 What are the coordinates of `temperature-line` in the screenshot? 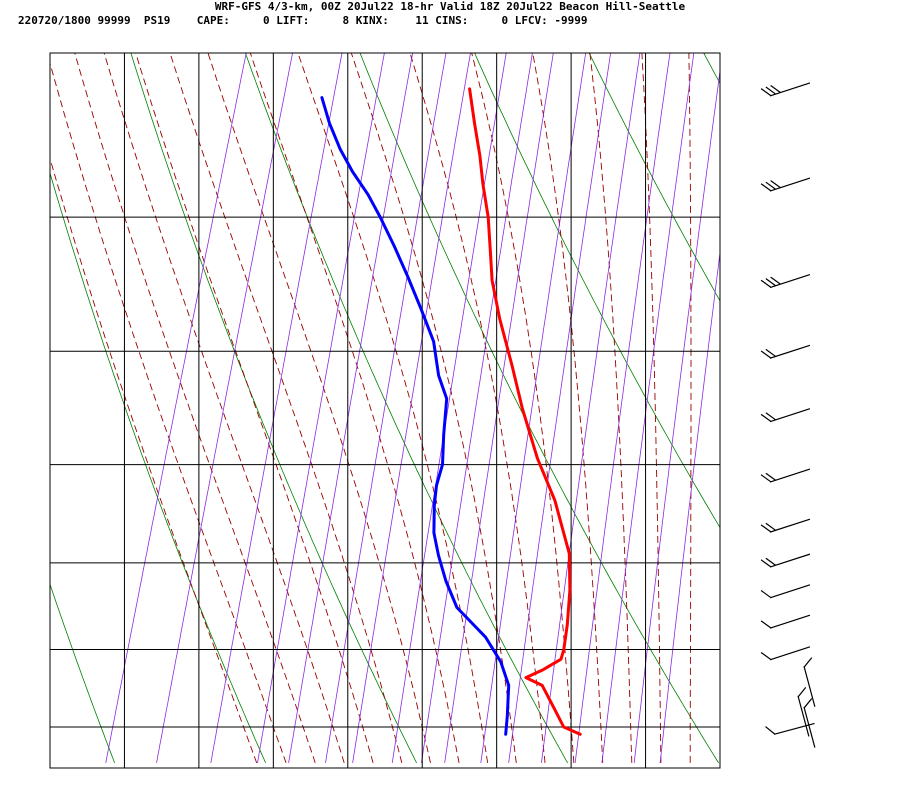 It's located at (525, 411).